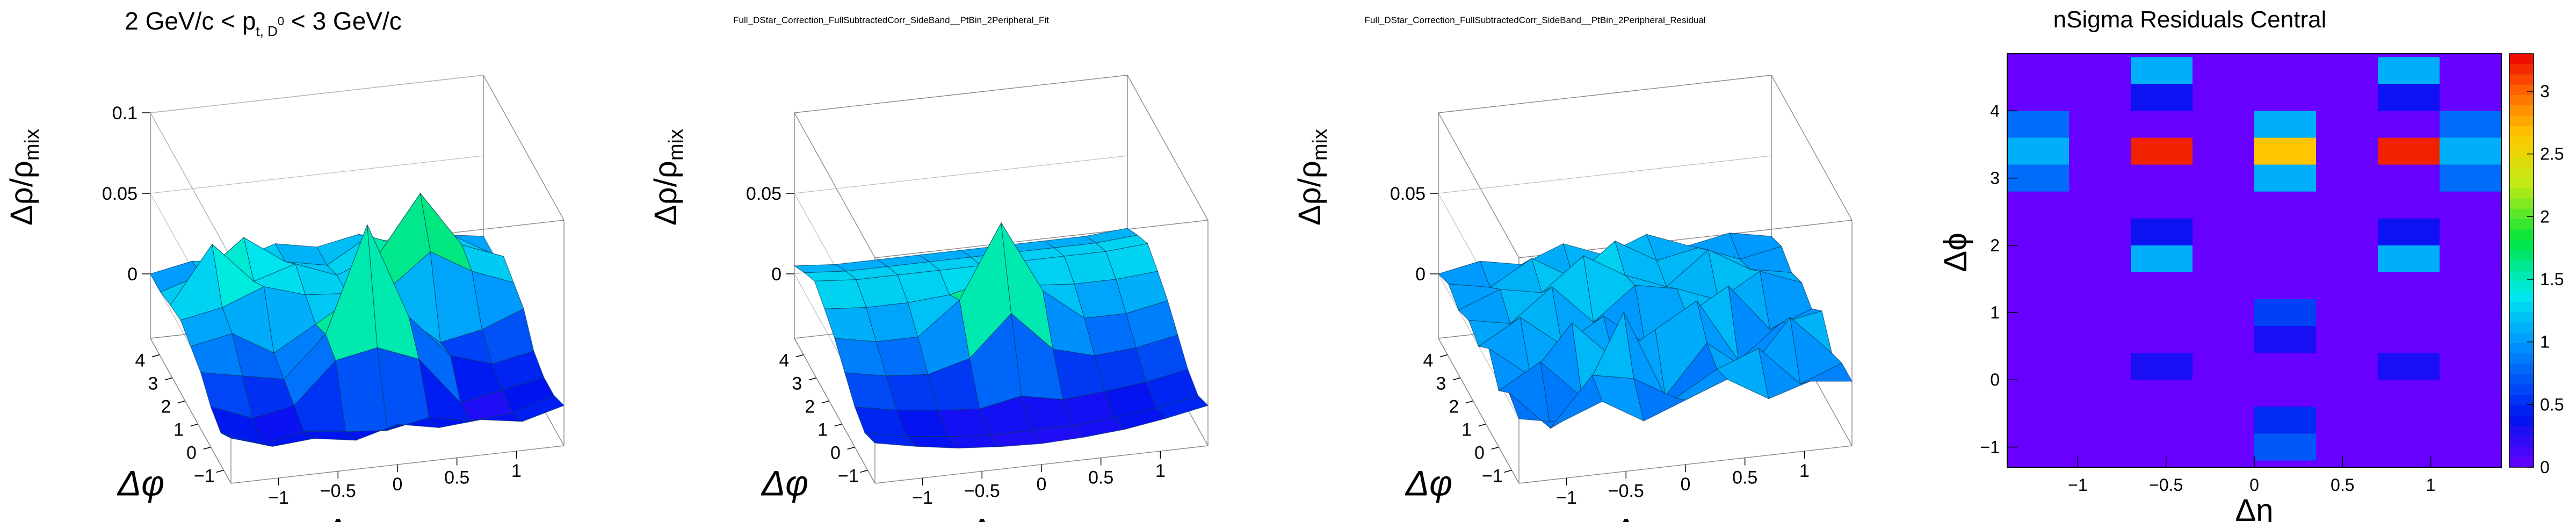 Image resolution: width=2576 pixels, height=522 pixels. I want to click on z-tick-label: 0.05, so click(120, 194).